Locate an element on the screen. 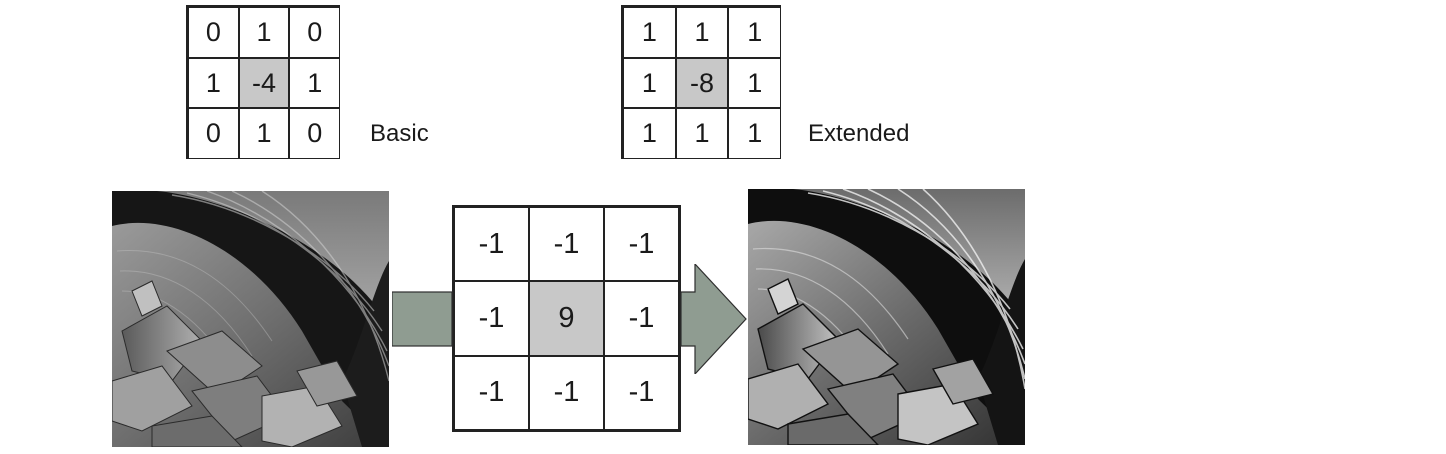 This screenshot has height=454, width=1446. kernel-center-cell: 9 is located at coordinates (566, 318).